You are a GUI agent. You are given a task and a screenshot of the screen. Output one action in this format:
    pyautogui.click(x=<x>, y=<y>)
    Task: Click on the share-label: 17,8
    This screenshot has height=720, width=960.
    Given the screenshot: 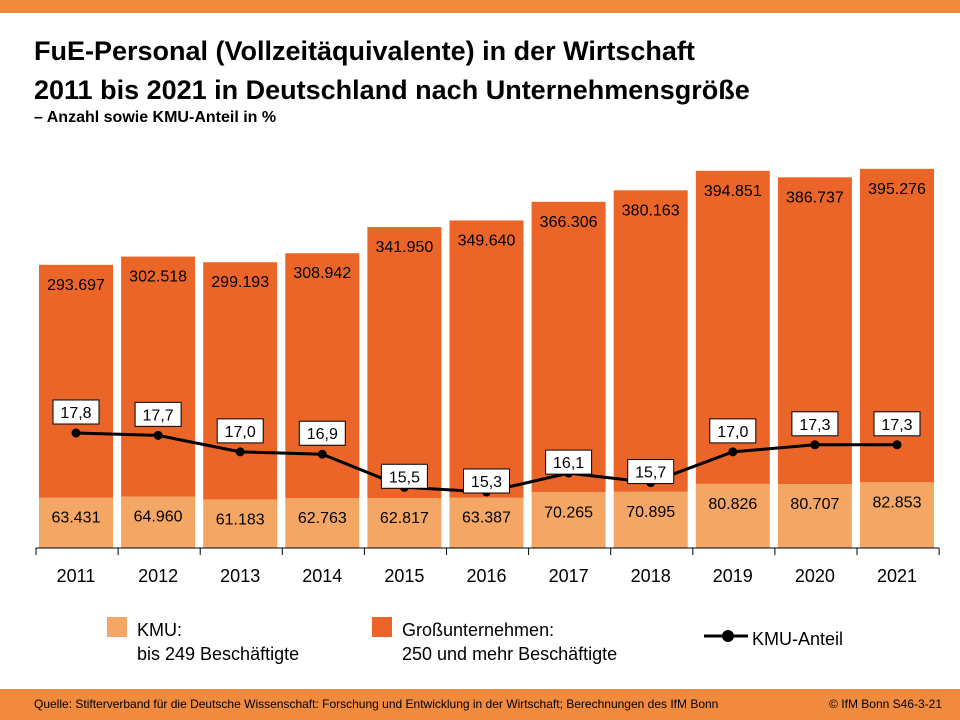 What is the action you would take?
    pyautogui.click(x=75, y=413)
    